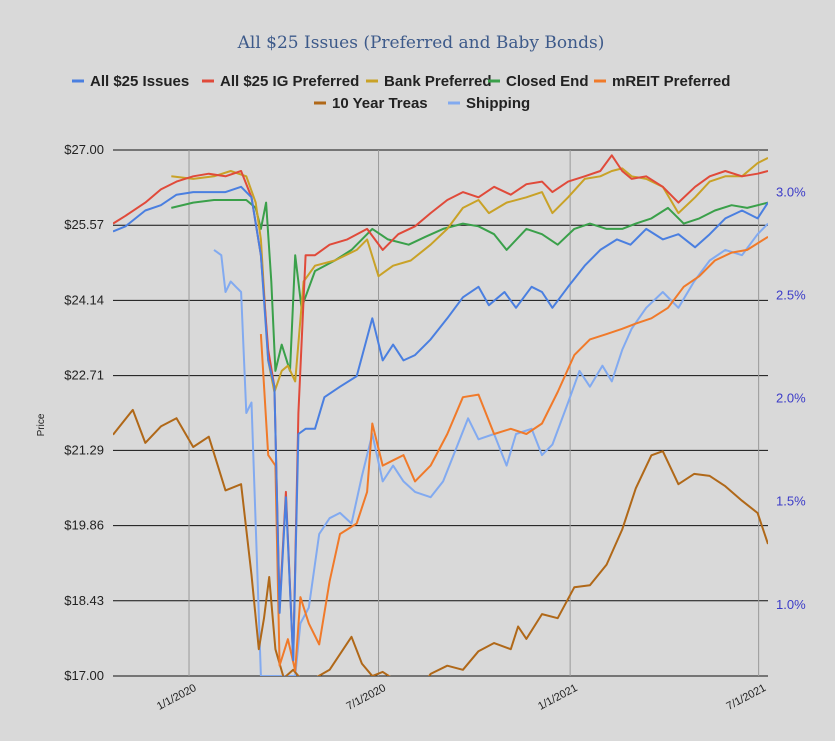  I want to click on x-tick-label: 1/1/2021, so click(557, 697).